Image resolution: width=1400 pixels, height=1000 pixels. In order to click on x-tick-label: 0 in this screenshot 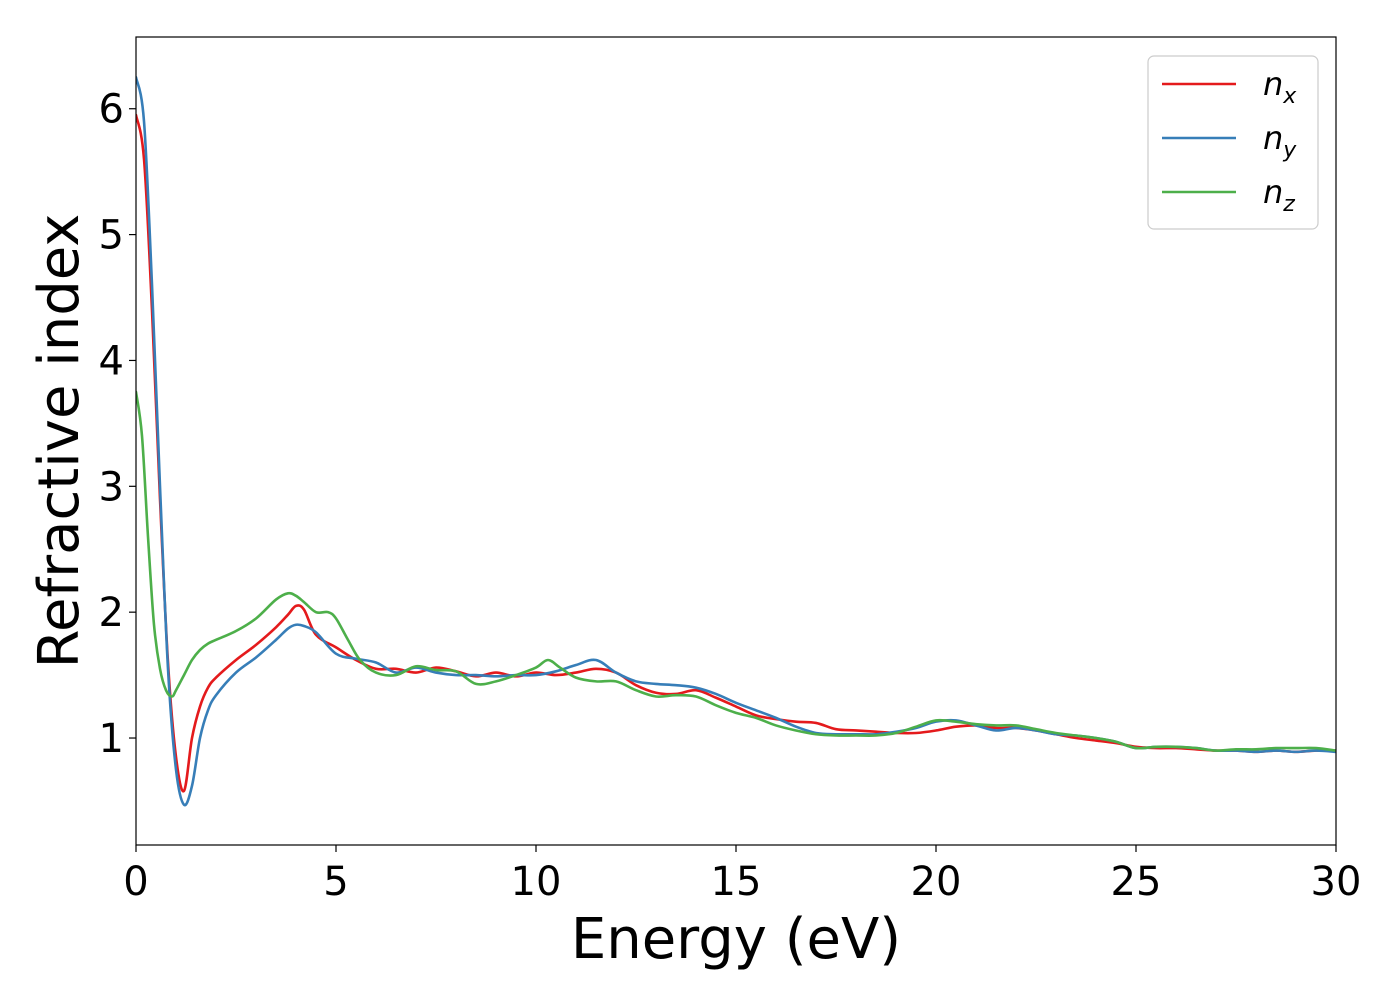, I will do `click(135, 882)`.